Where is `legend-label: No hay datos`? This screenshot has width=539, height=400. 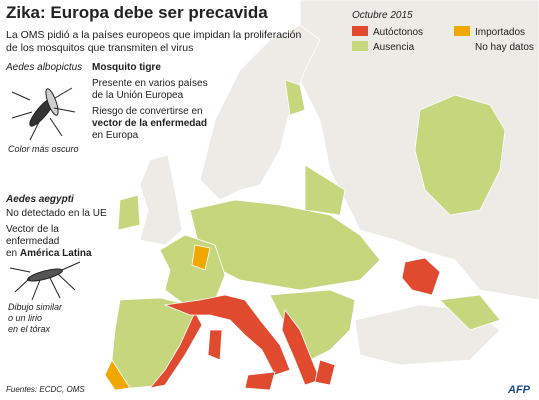
legend-label: No hay datos is located at coordinates (504, 47).